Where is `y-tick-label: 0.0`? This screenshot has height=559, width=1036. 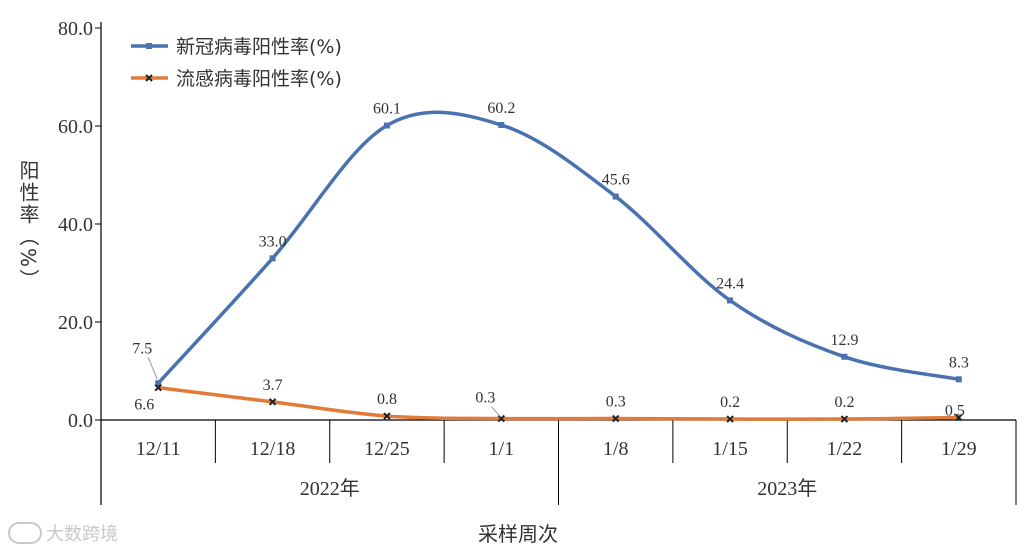 y-tick-label: 0.0 is located at coordinates (80, 421).